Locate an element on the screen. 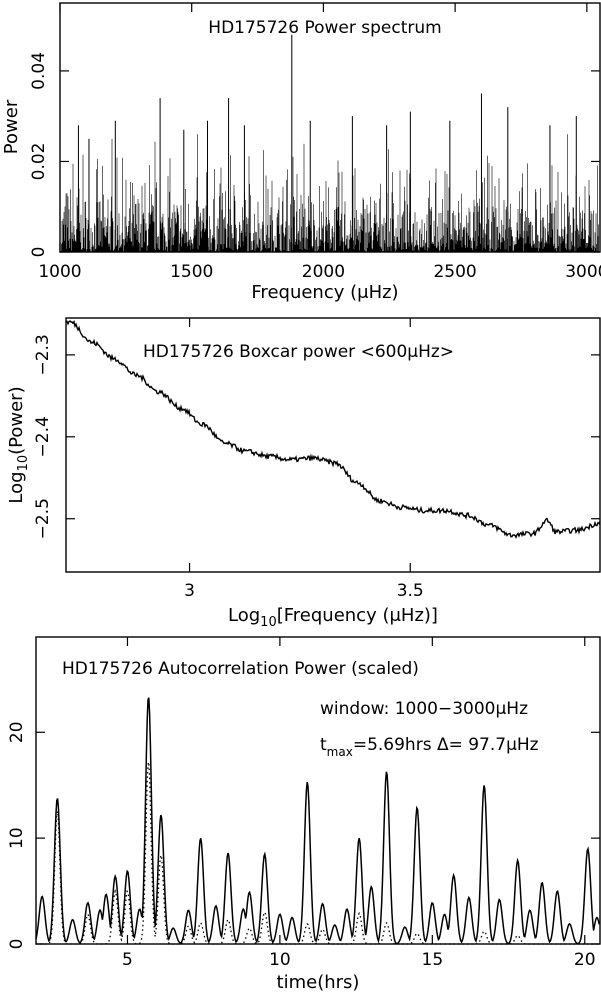  p1-xtick-label-0: 1000 is located at coordinates (59, 272).